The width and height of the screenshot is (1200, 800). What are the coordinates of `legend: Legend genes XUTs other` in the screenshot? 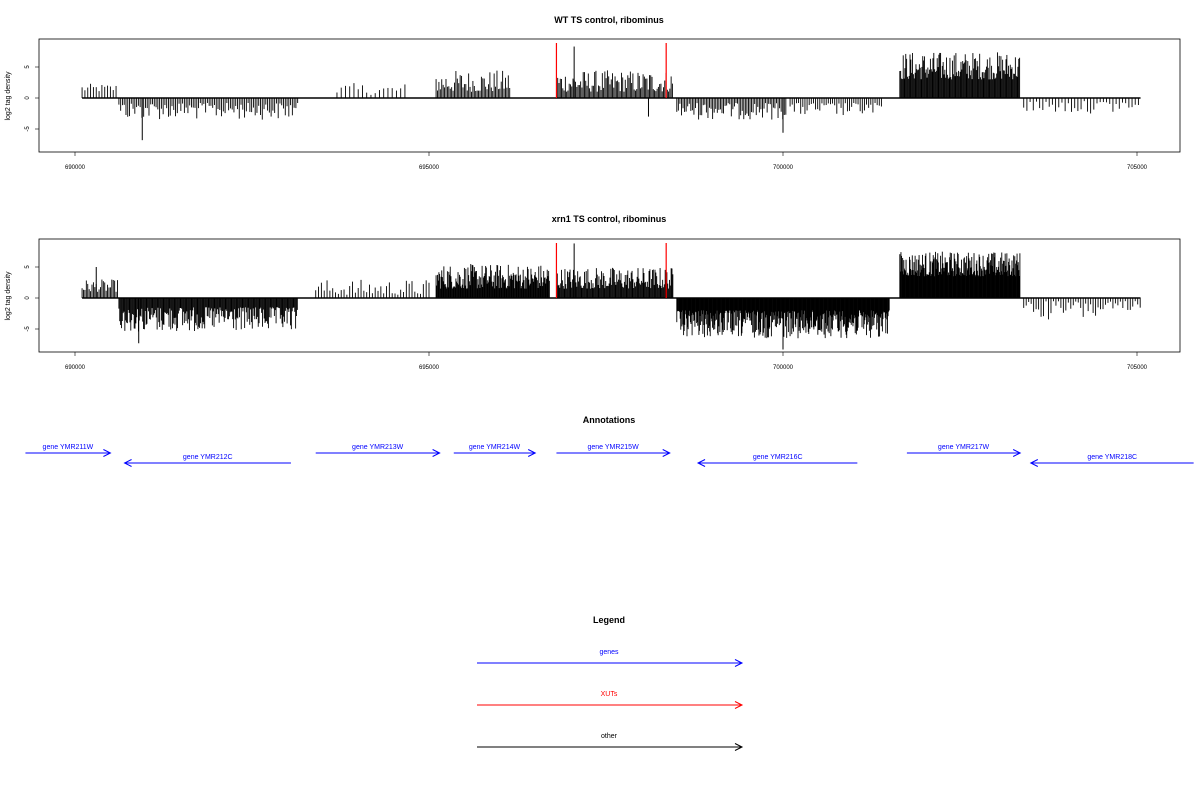 It's located at (610, 683).